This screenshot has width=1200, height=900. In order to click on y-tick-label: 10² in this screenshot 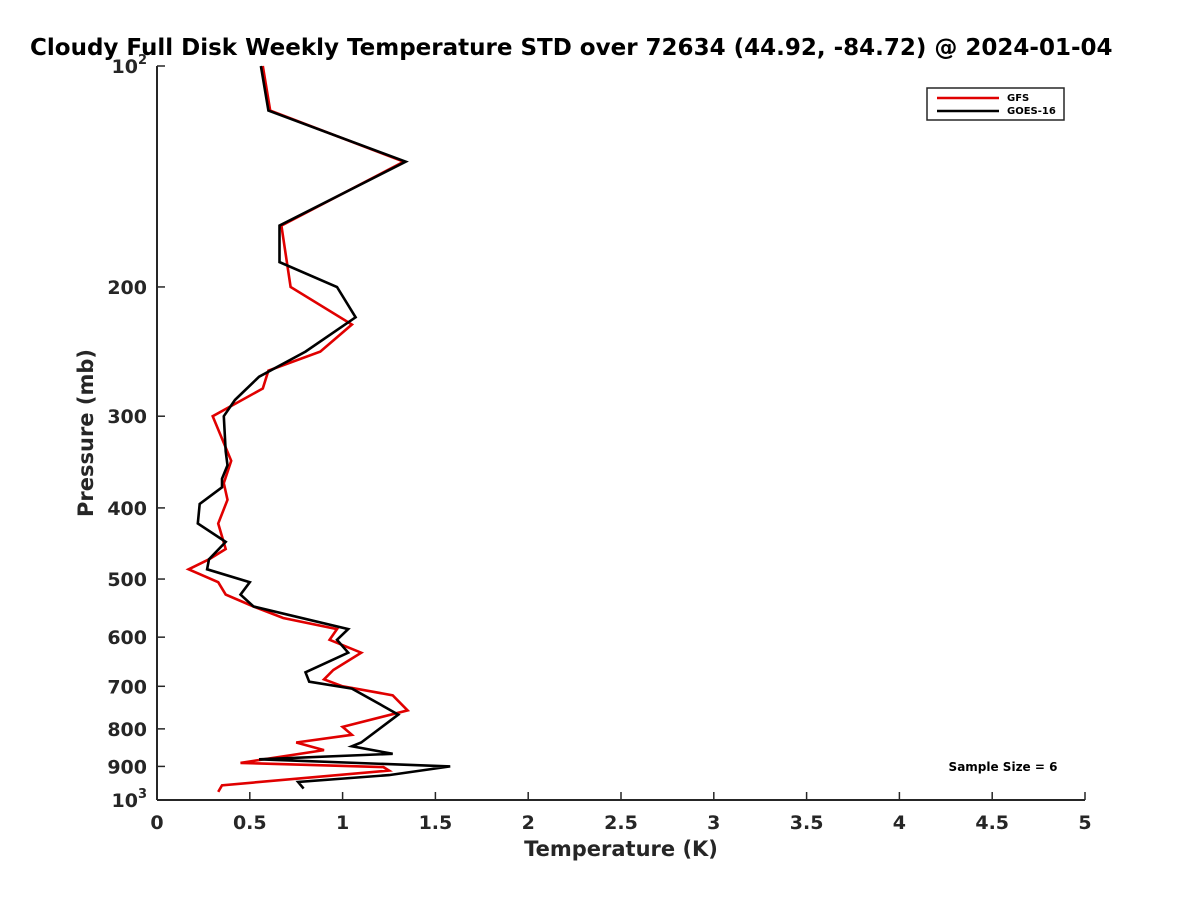, I will do `click(130, 65)`.